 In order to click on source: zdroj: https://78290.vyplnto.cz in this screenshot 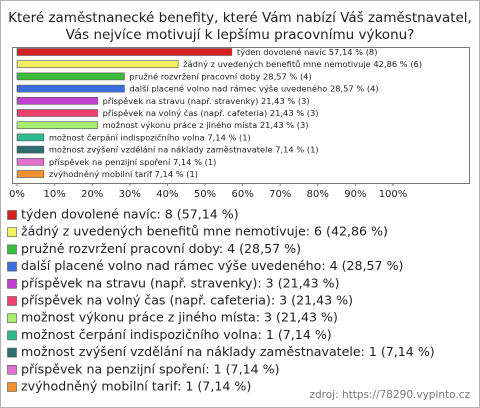, I will do `click(390, 395)`.